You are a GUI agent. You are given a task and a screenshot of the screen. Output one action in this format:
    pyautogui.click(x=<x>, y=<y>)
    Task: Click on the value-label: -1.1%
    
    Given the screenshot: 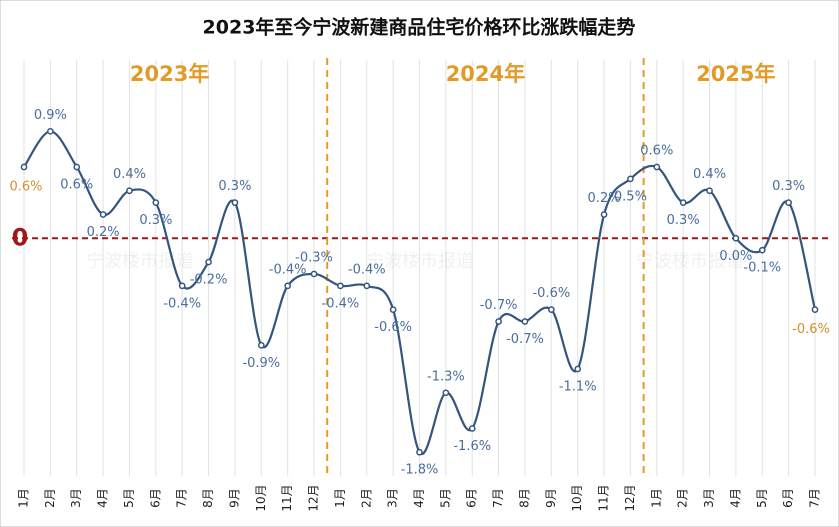 What is the action you would take?
    pyautogui.click(x=578, y=387)
    